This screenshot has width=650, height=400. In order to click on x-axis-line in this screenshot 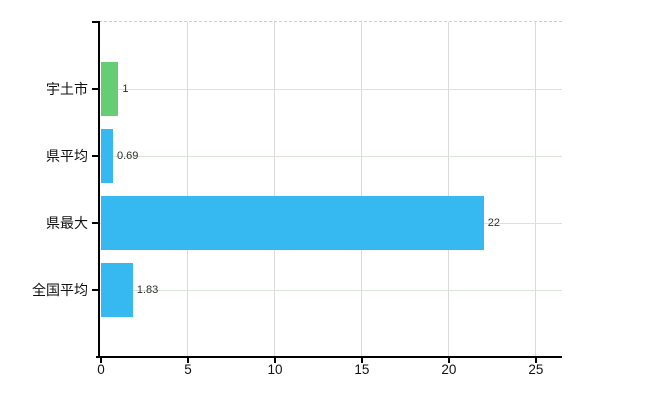, I will do `click(329, 357)`.